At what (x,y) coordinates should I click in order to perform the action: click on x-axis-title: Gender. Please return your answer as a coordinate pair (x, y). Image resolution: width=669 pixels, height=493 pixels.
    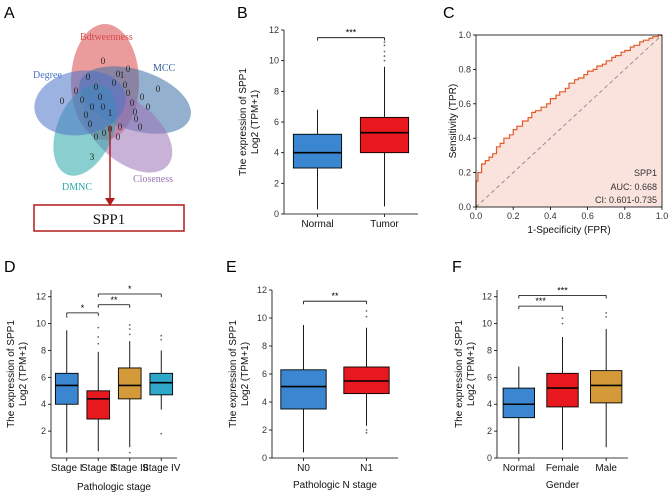
    Looking at the image, I should click on (563, 485).